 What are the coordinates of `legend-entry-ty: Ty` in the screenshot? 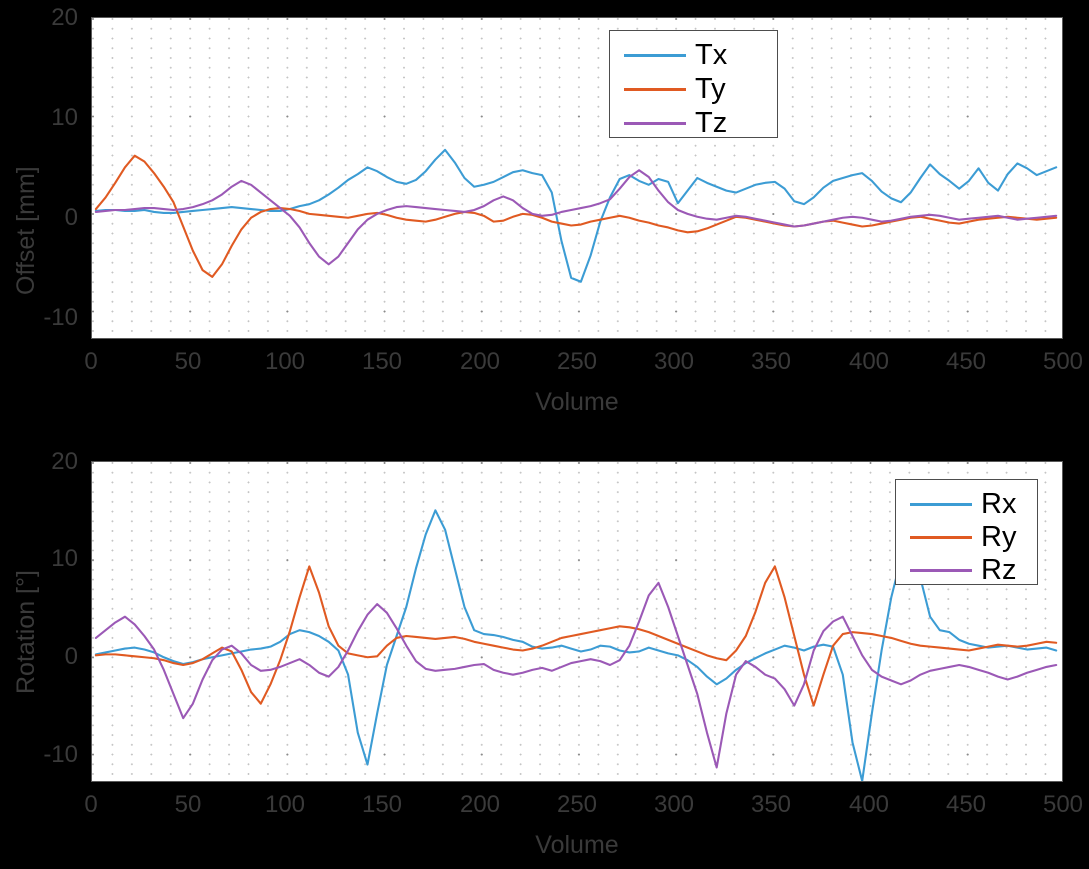 It's located at (693, 89).